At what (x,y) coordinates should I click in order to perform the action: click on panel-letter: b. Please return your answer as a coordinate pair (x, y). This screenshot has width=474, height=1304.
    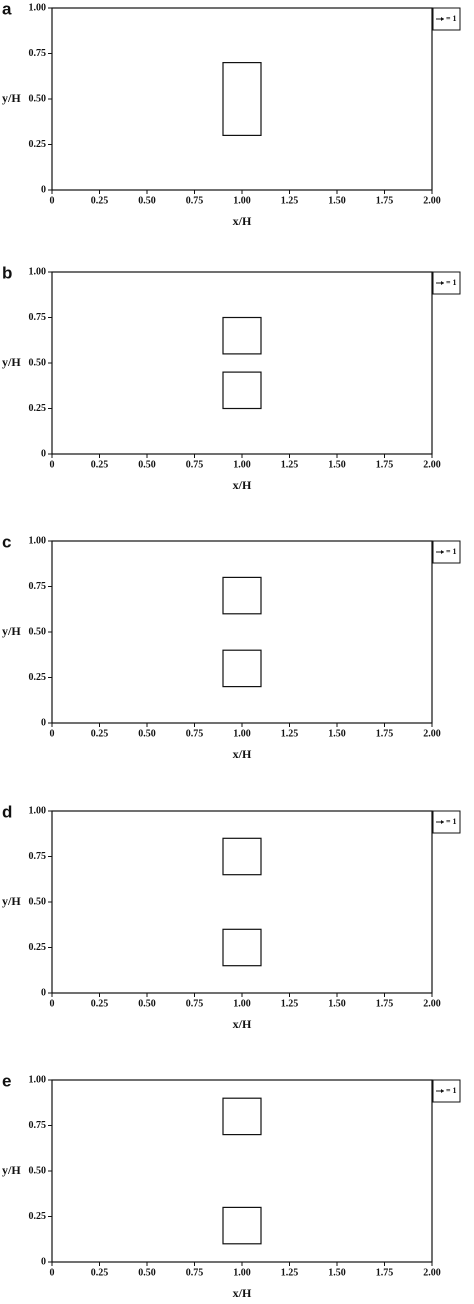
    Looking at the image, I should click on (7, 272).